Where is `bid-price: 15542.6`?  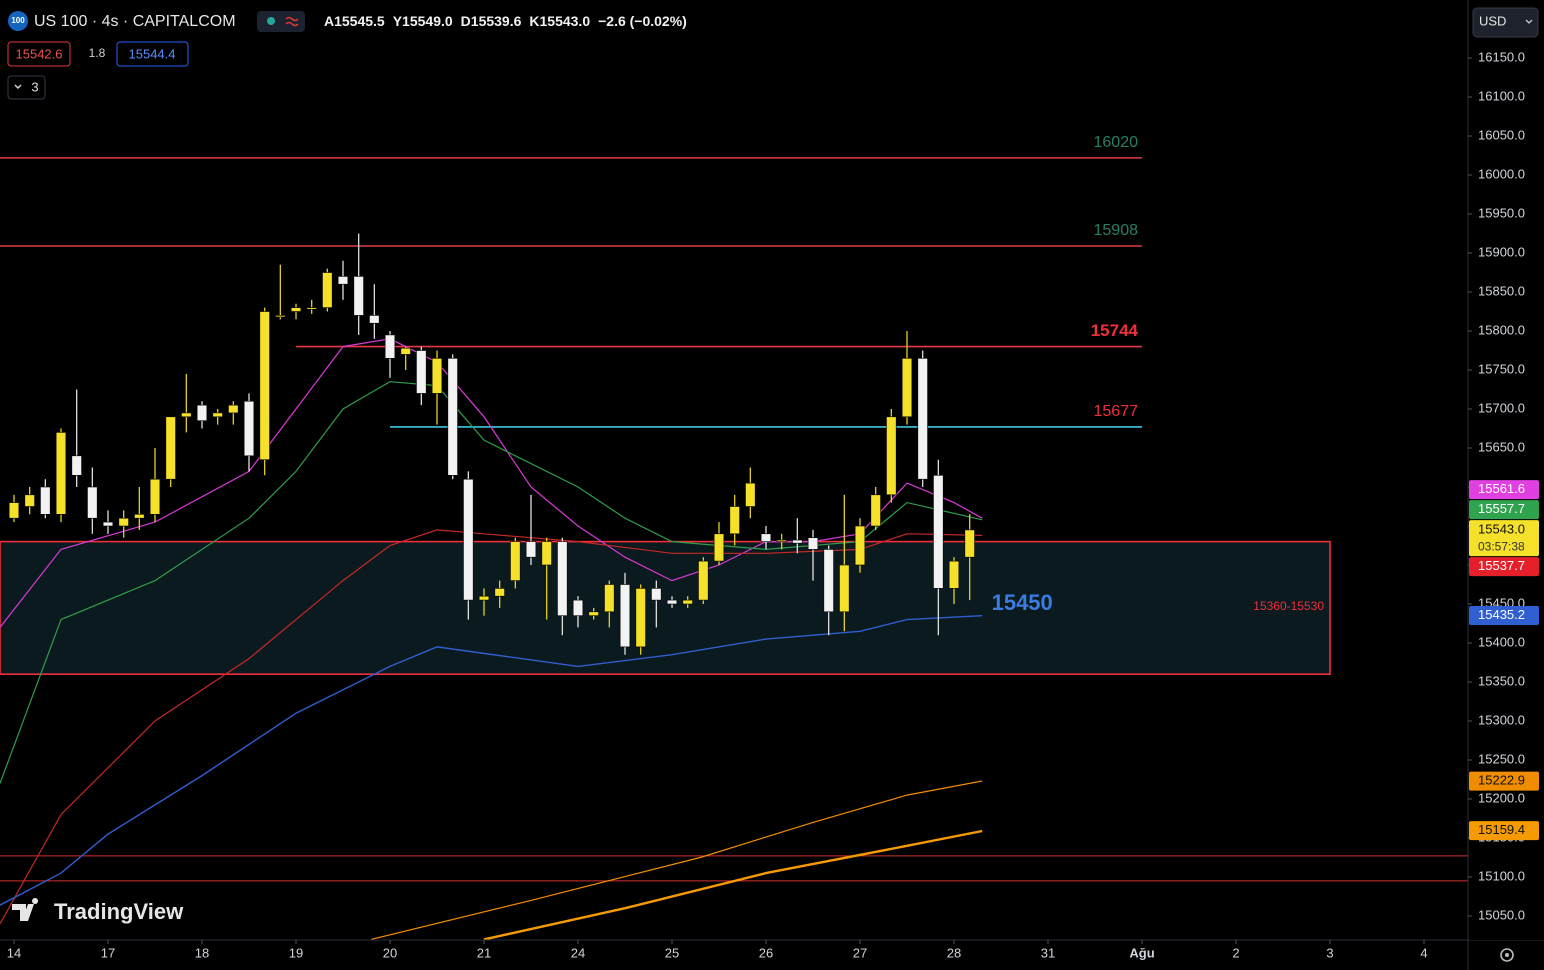 bid-price: 15542.6 is located at coordinates (39, 53).